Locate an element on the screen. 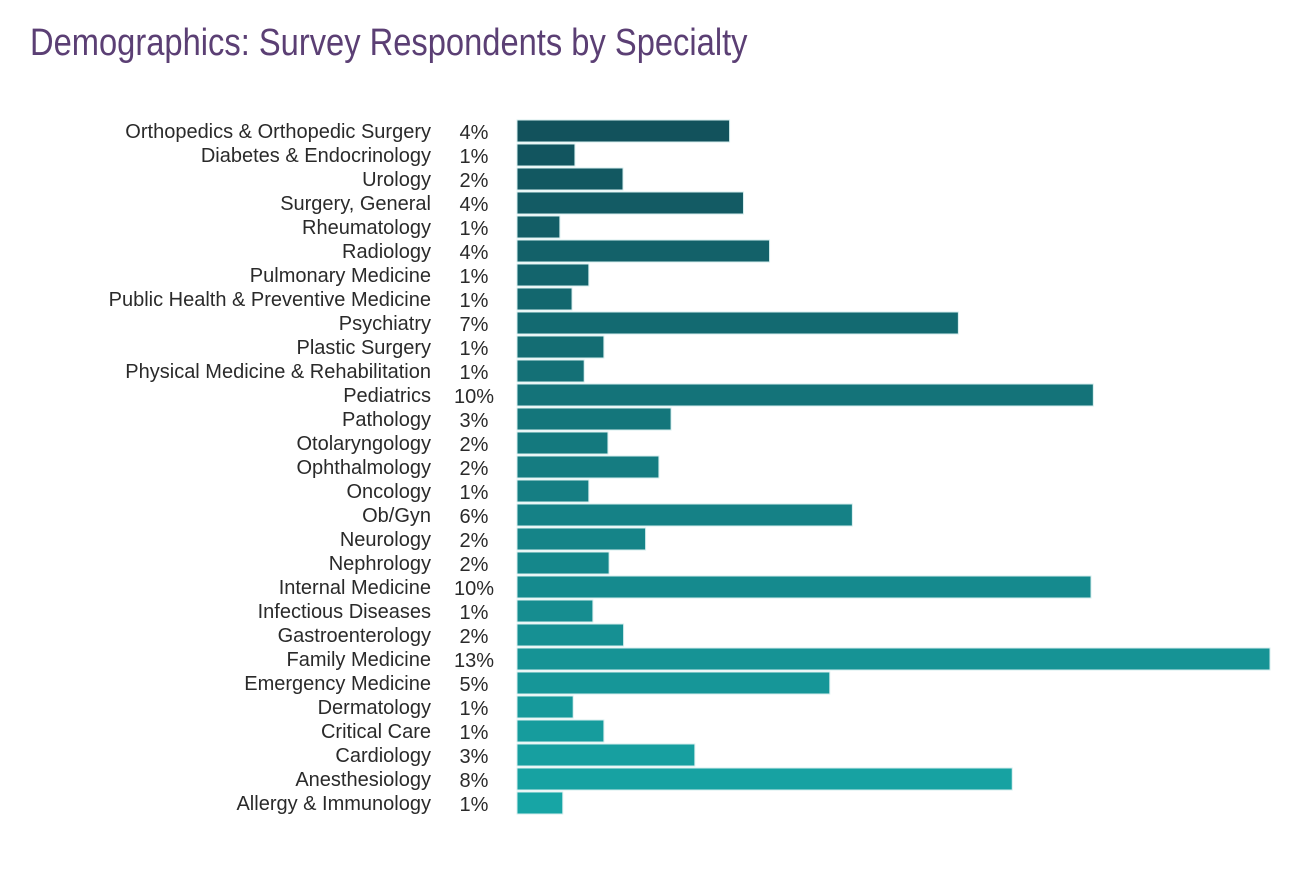 This screenshot has height=878, width=1290. category-label: Ob/Gyn is located at coordinates (396, 516).